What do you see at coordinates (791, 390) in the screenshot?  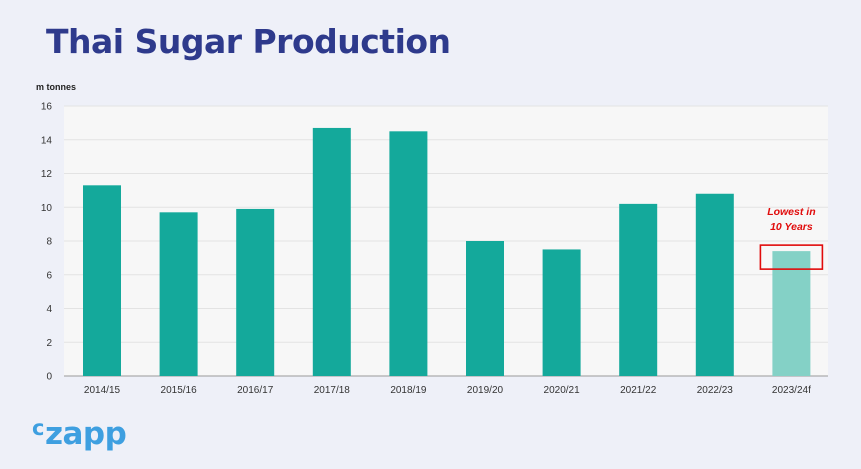 I see `x-tick-label: 2023/24f` at bounding box center [791, 390].